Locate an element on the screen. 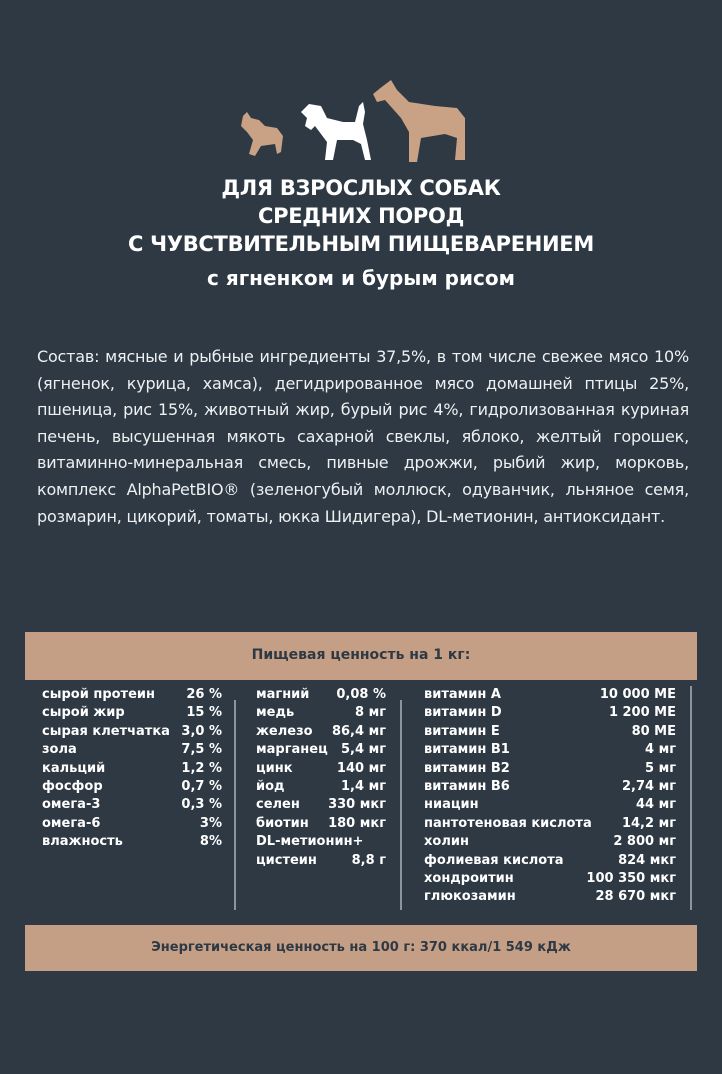 The image size is (722, 1074). nutrient-row: омега-6 3% is located at coordinates (132, 824).